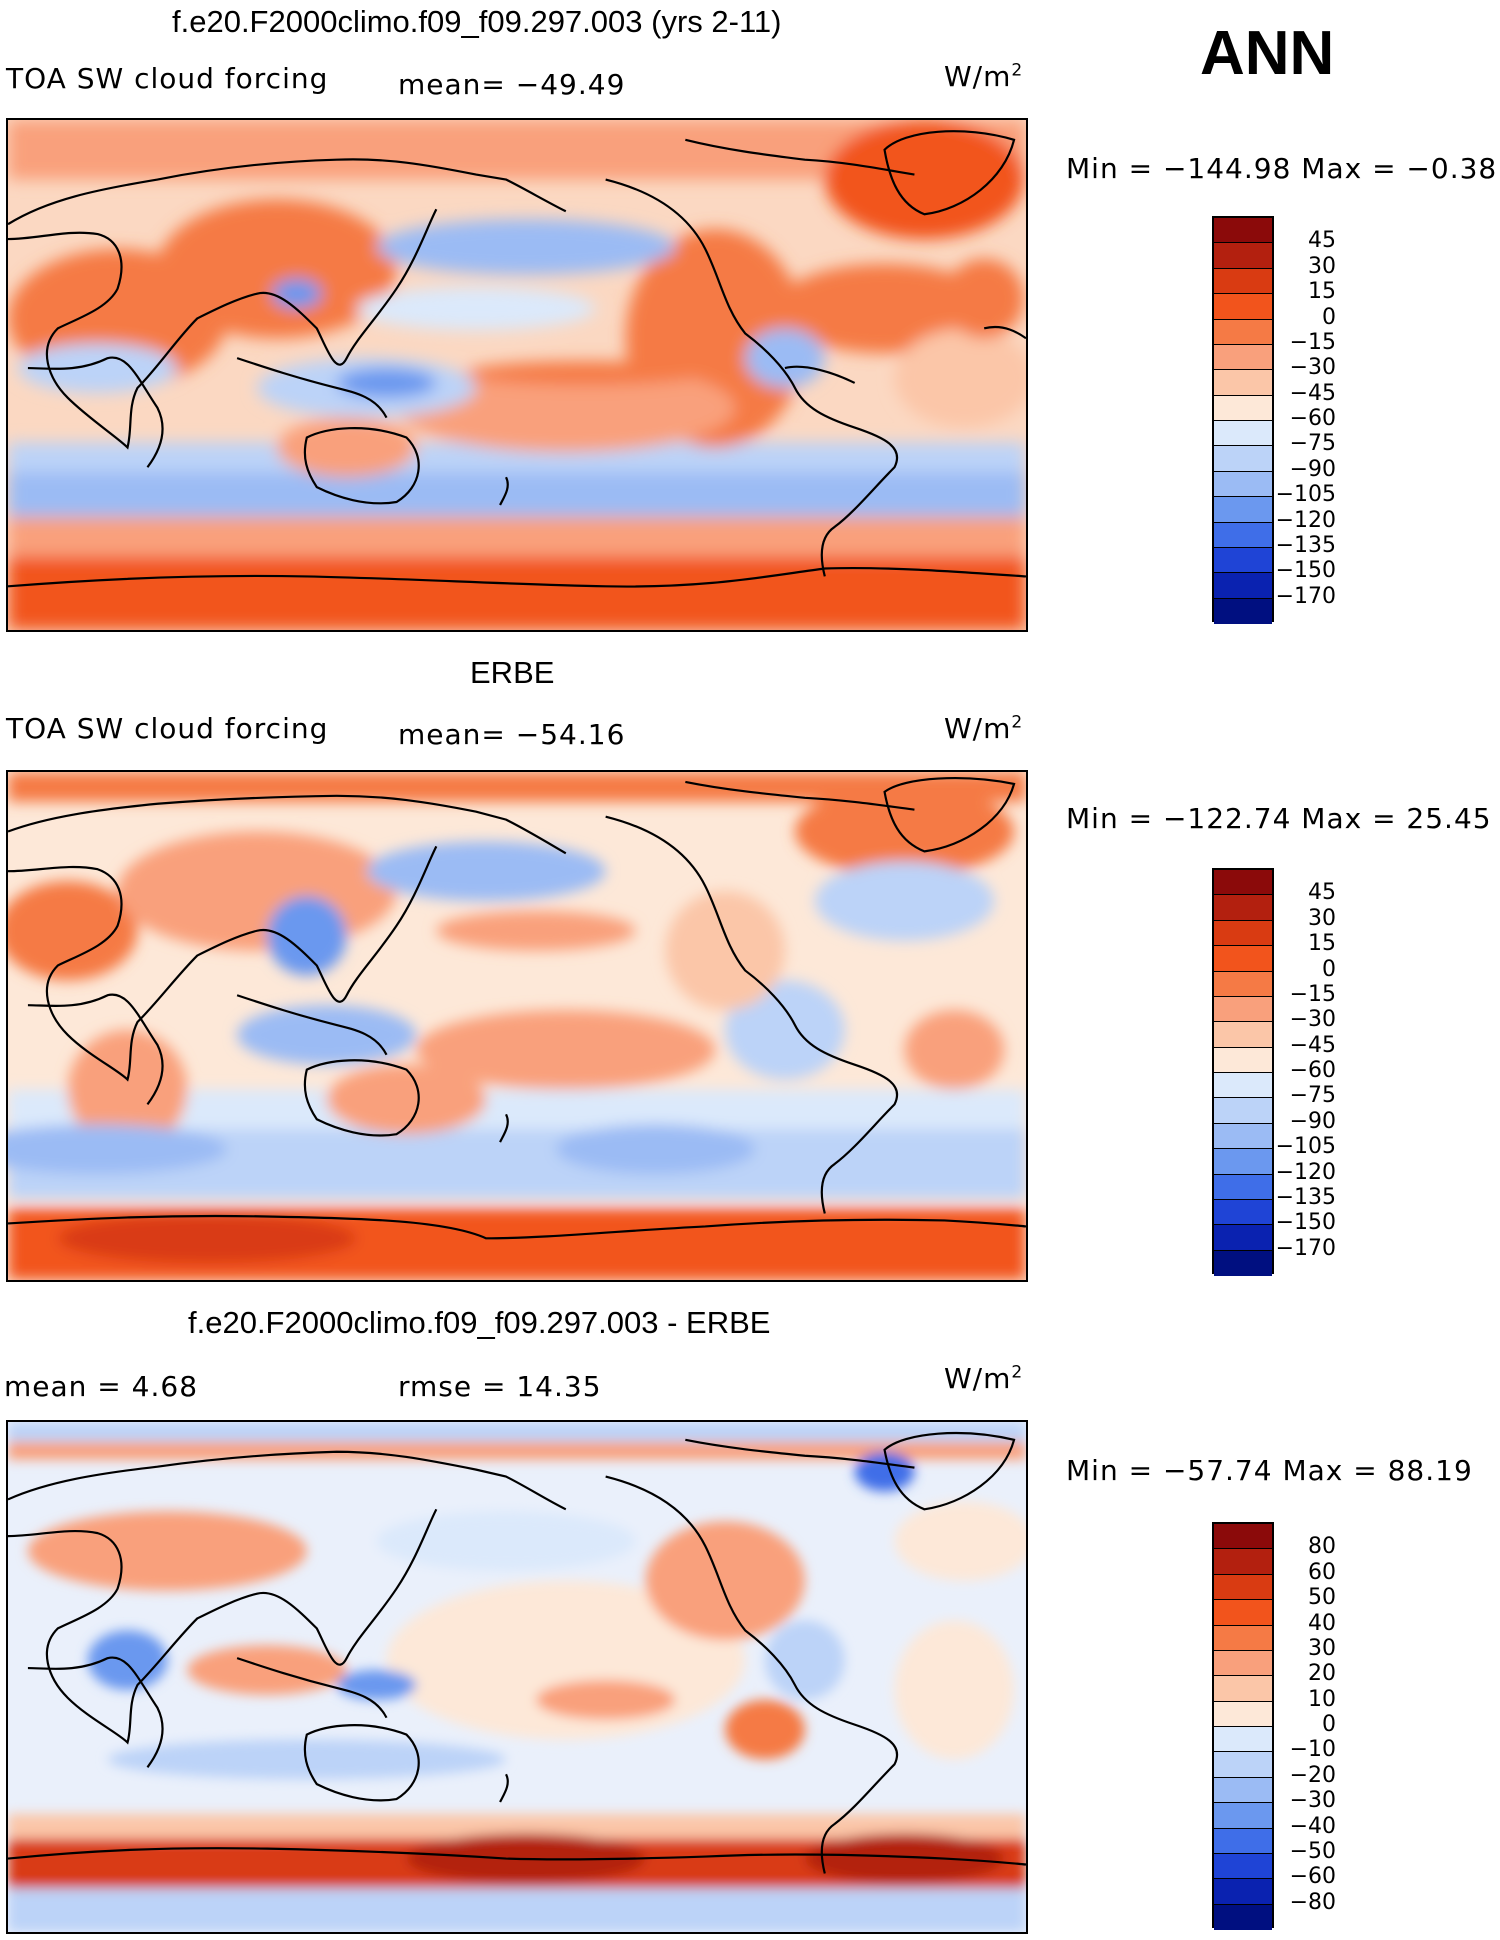 This screenshot has height=1940, width=1500. I want to click on panel-2-mean: mean= −54.16, so click(512, 734).